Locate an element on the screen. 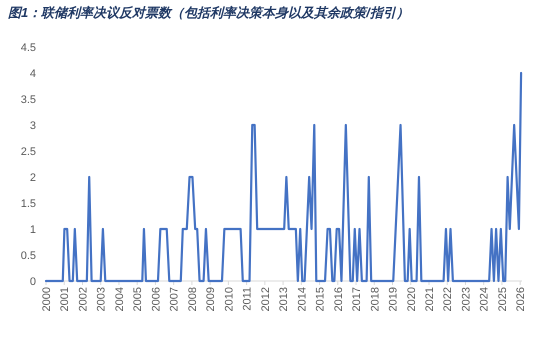 Image resolution: width=550 pixels, height=356 pixels. x-tick-label: 2009 is located at coordinates (211, 299).